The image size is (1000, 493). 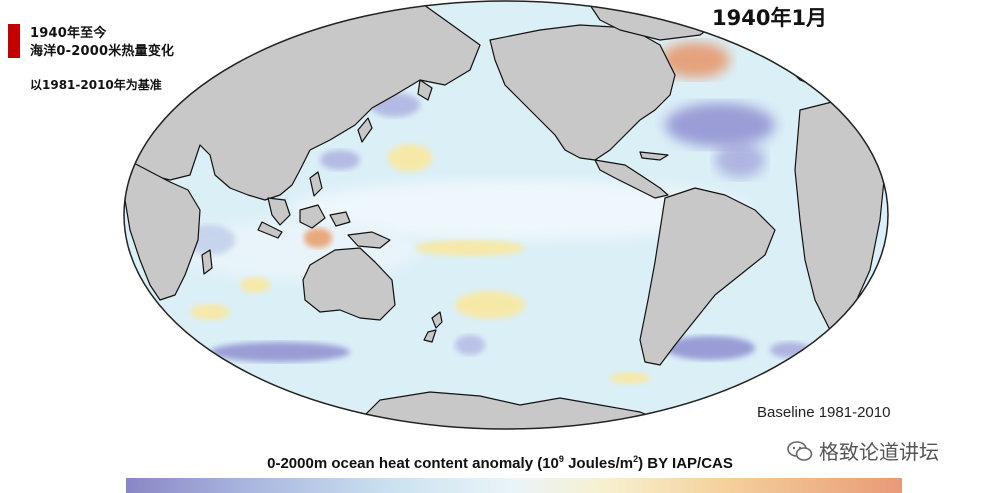 I want to click on colorbar, so click(x=514, y=485).